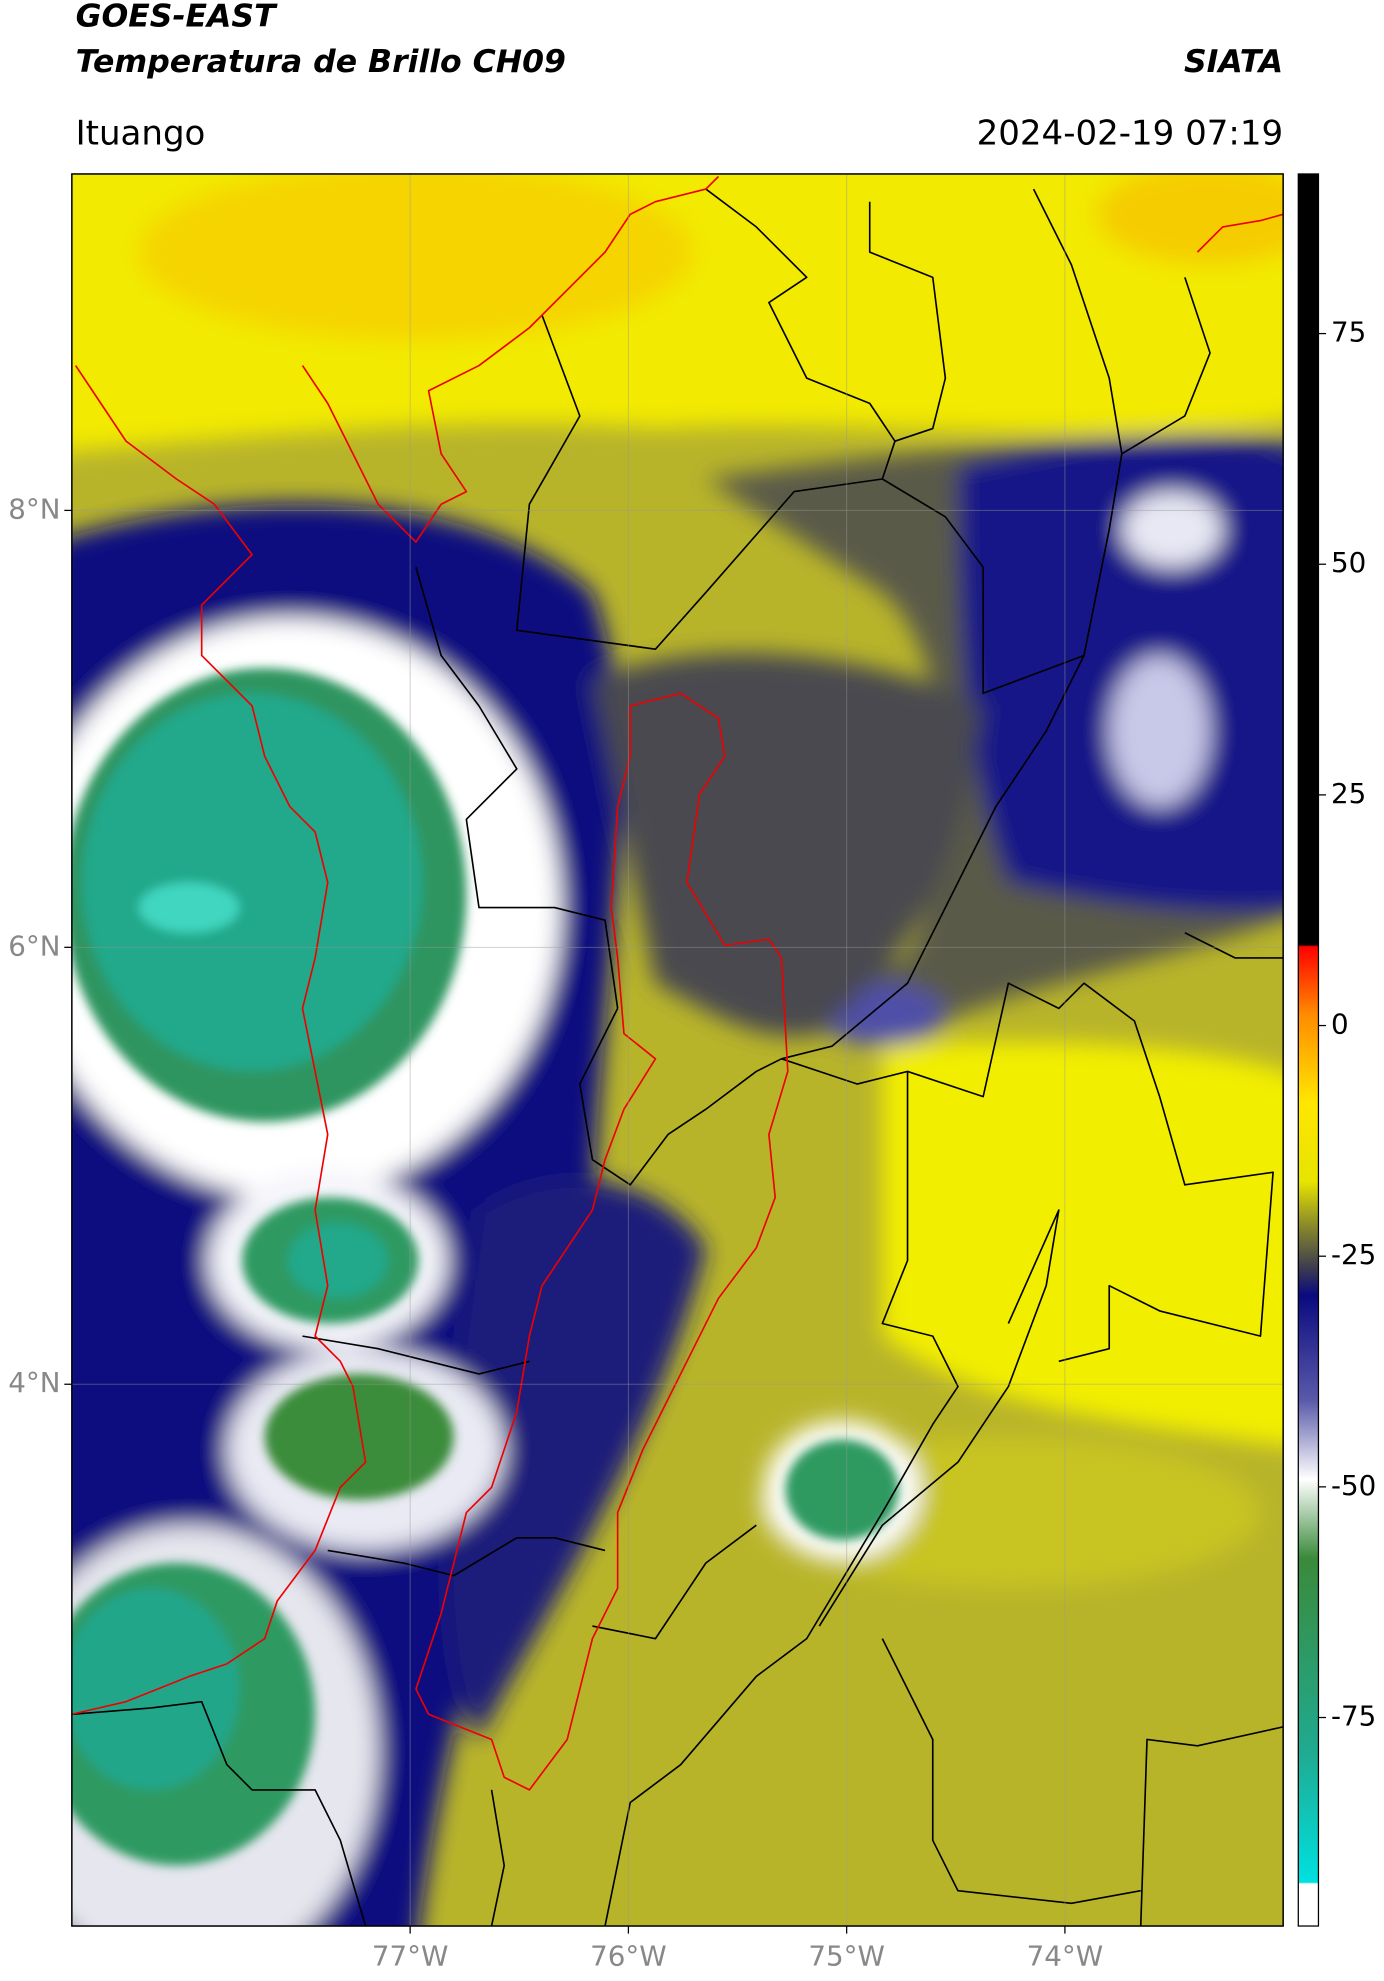  I want to click on y-tick-label: 8°N, so click(34, 508).